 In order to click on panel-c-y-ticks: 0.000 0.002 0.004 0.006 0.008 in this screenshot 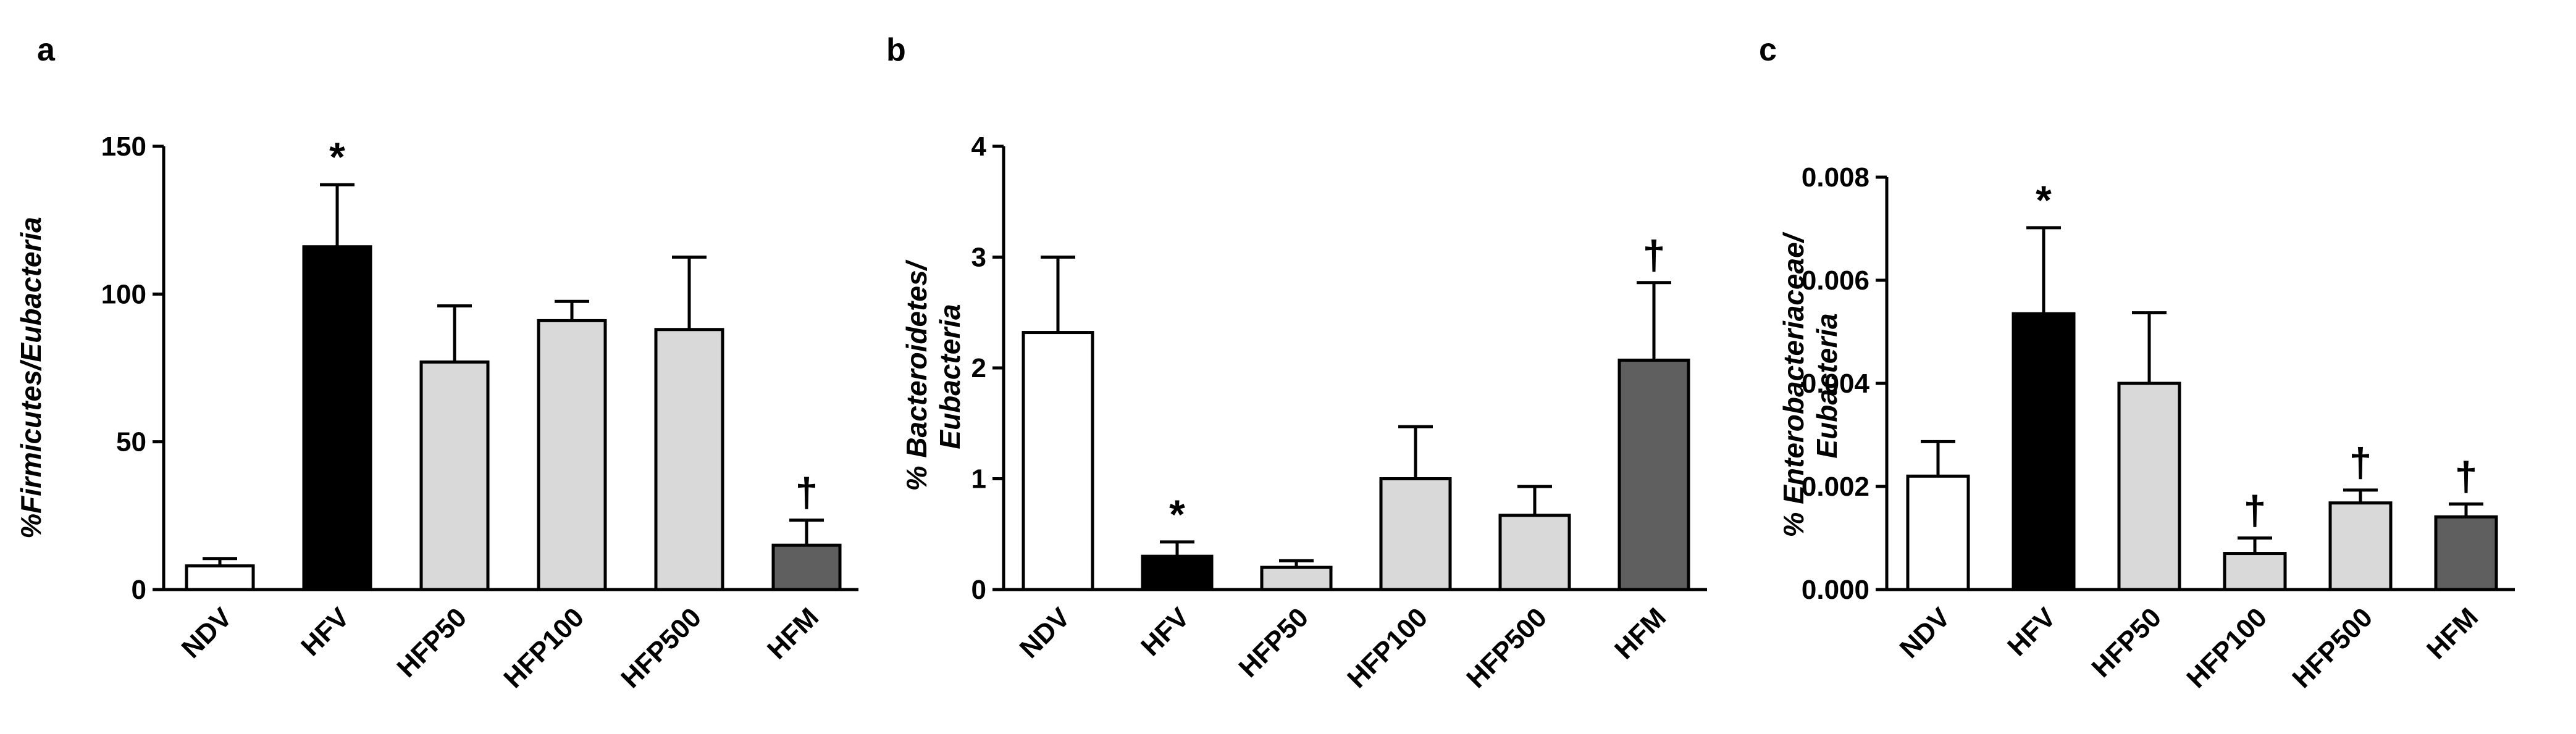, I will do `click(1844, 383)`.